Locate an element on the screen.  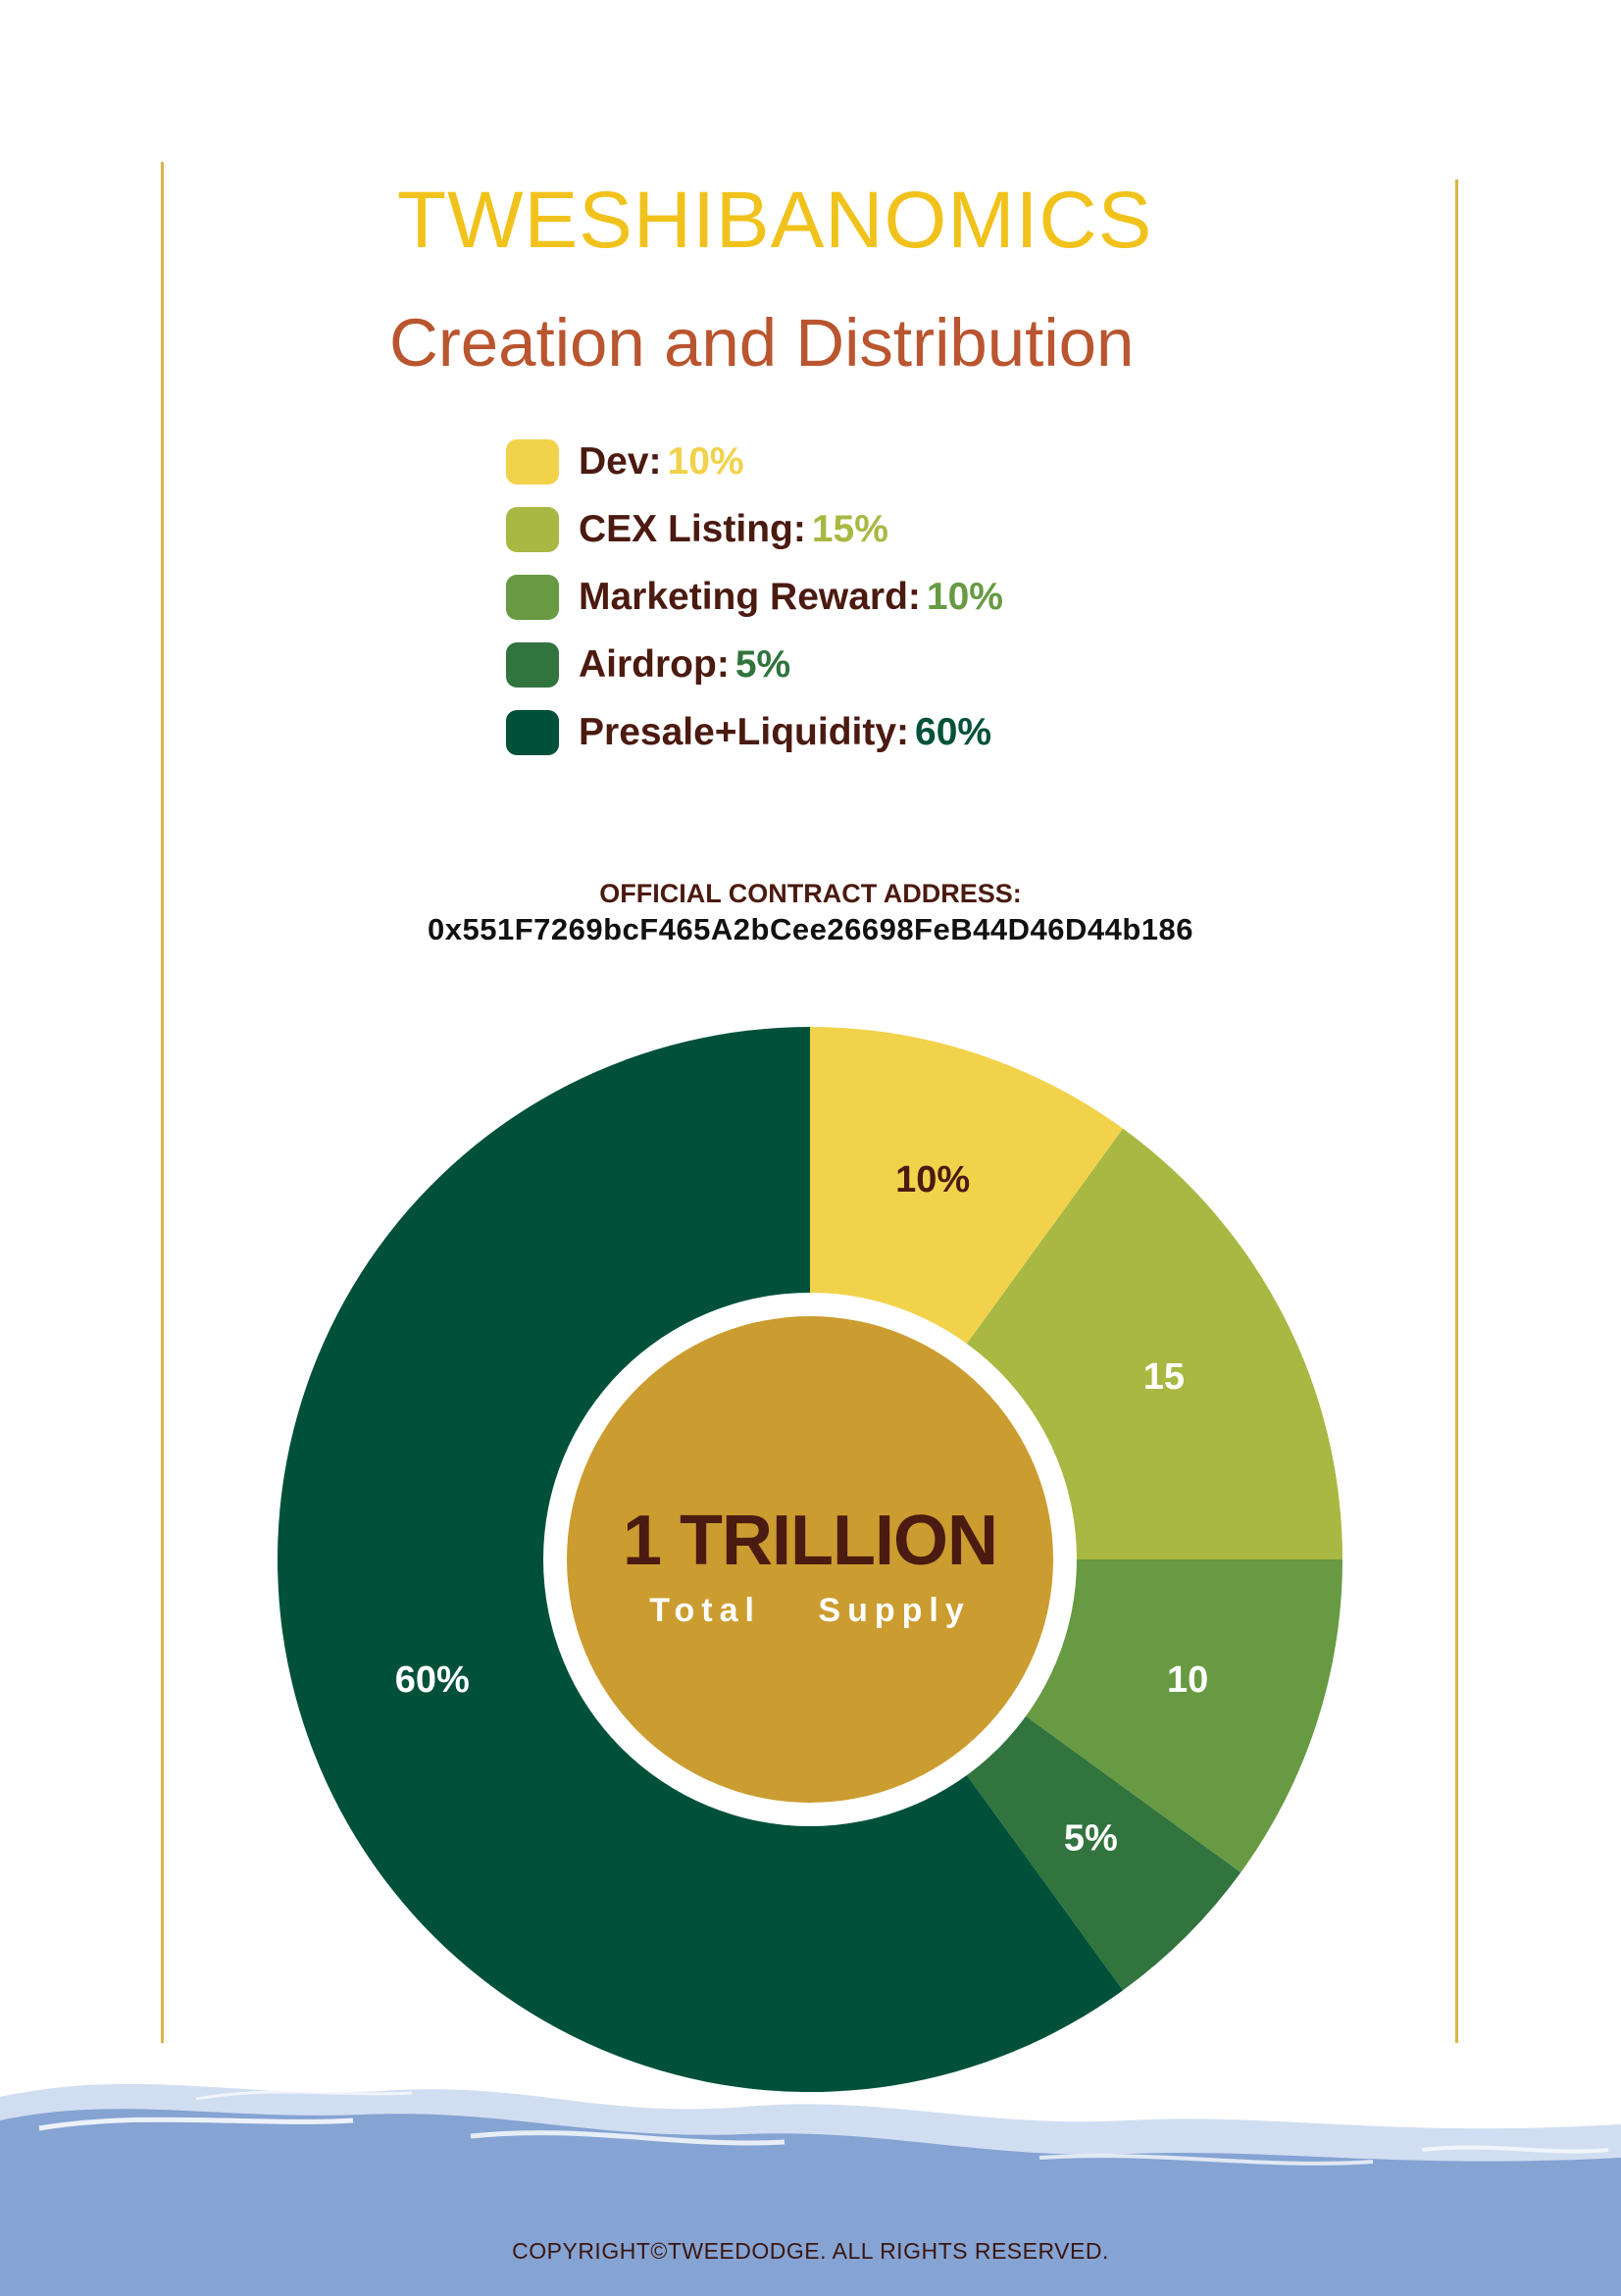
page-subtitle: Creation and Distribution is located at coordinates (762, 343).